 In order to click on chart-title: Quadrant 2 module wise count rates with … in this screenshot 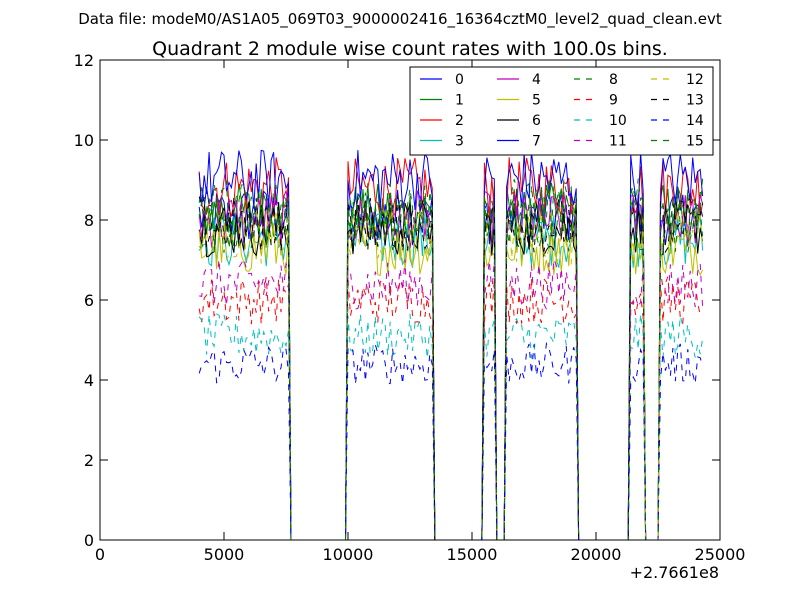, I will do `click(410, 49)`.